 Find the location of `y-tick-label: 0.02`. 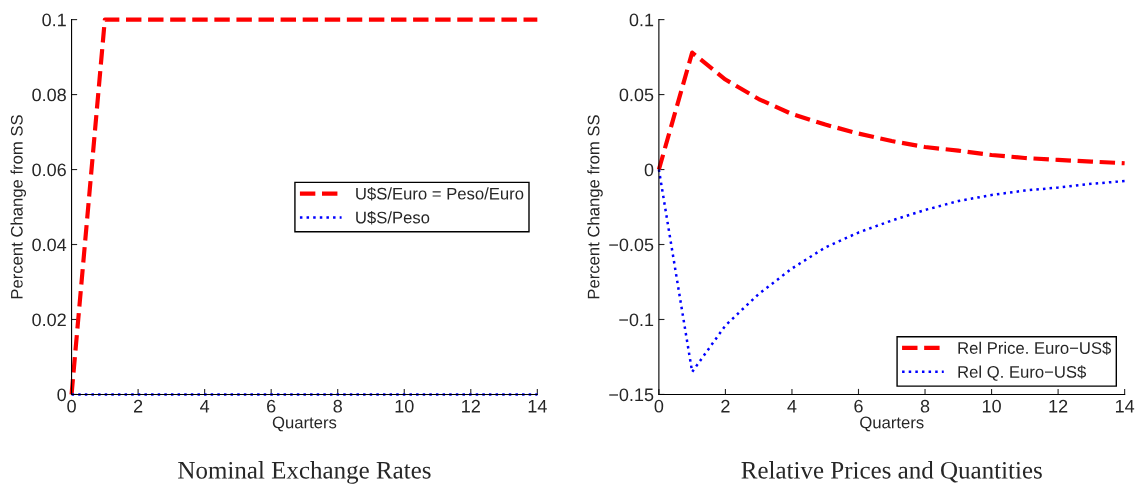

y-tick-label: 0.02 is located at coordinates (49, 320).